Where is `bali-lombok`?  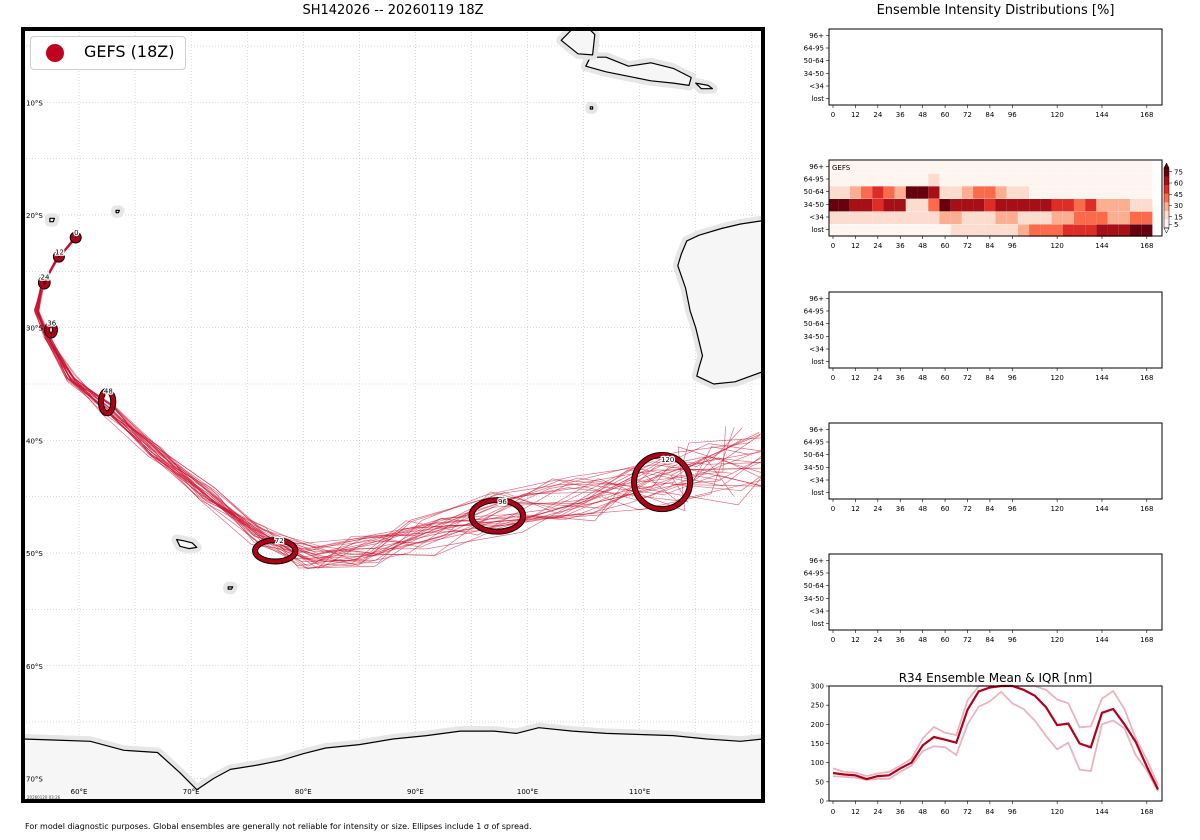
bali-lombok is located at coordinates (704, 86).